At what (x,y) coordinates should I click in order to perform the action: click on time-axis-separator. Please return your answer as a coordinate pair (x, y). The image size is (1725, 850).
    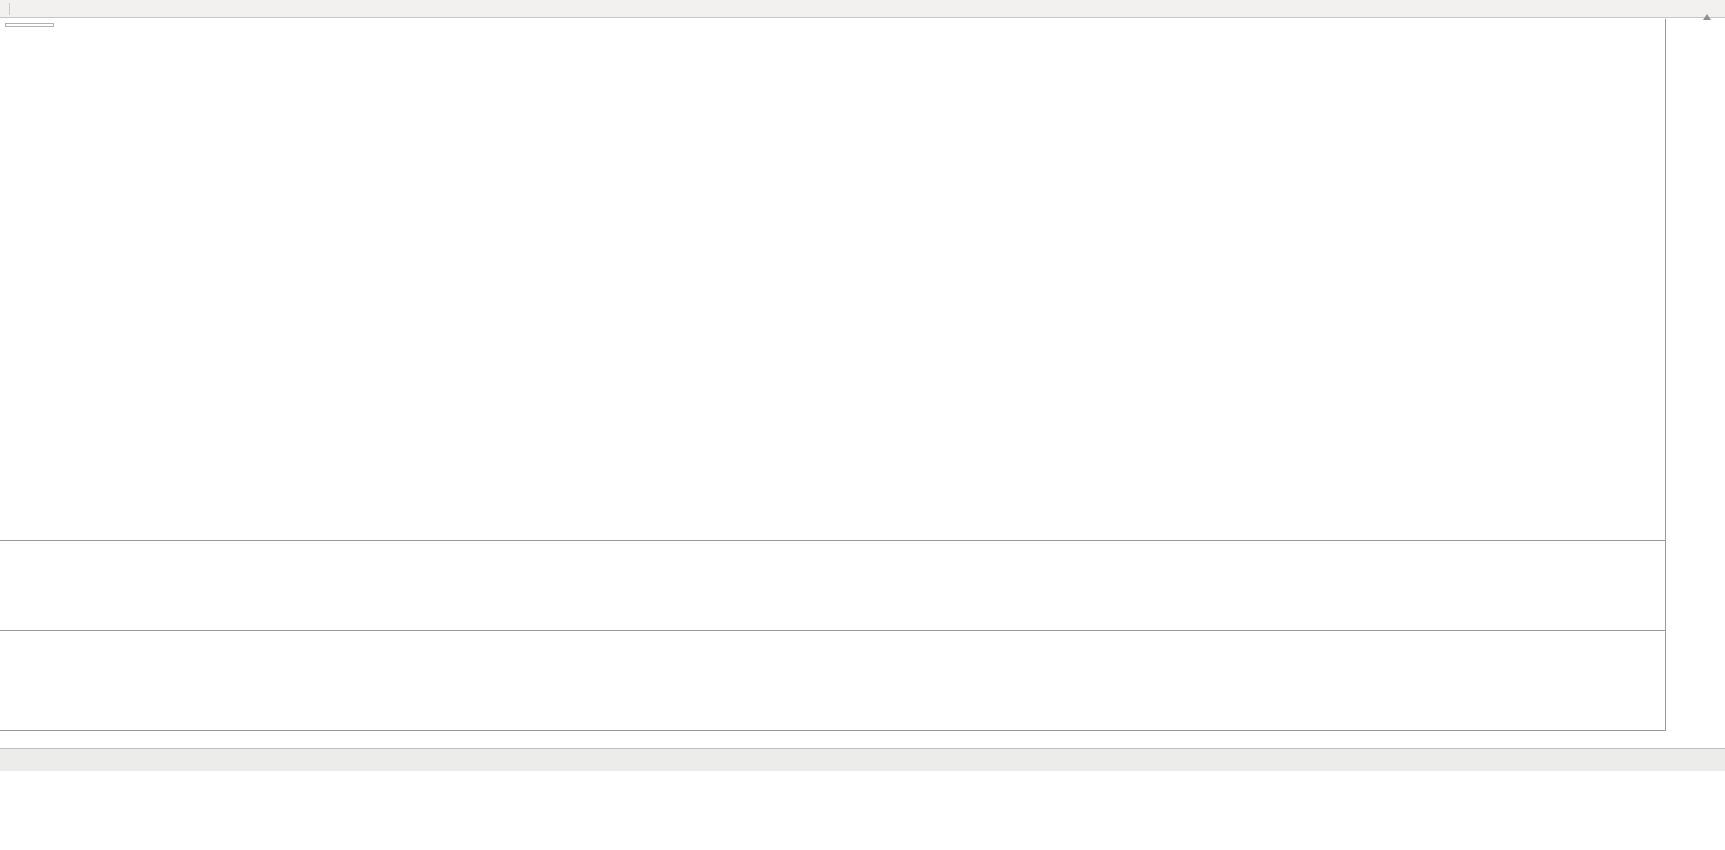
    Looking at the image, I should click on (862, 730).